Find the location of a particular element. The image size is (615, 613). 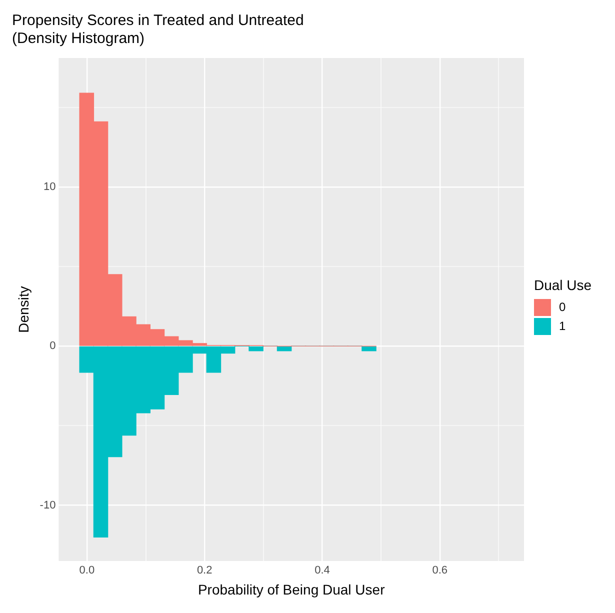

y-axis-title: Density is located at coordinates (23, 309).